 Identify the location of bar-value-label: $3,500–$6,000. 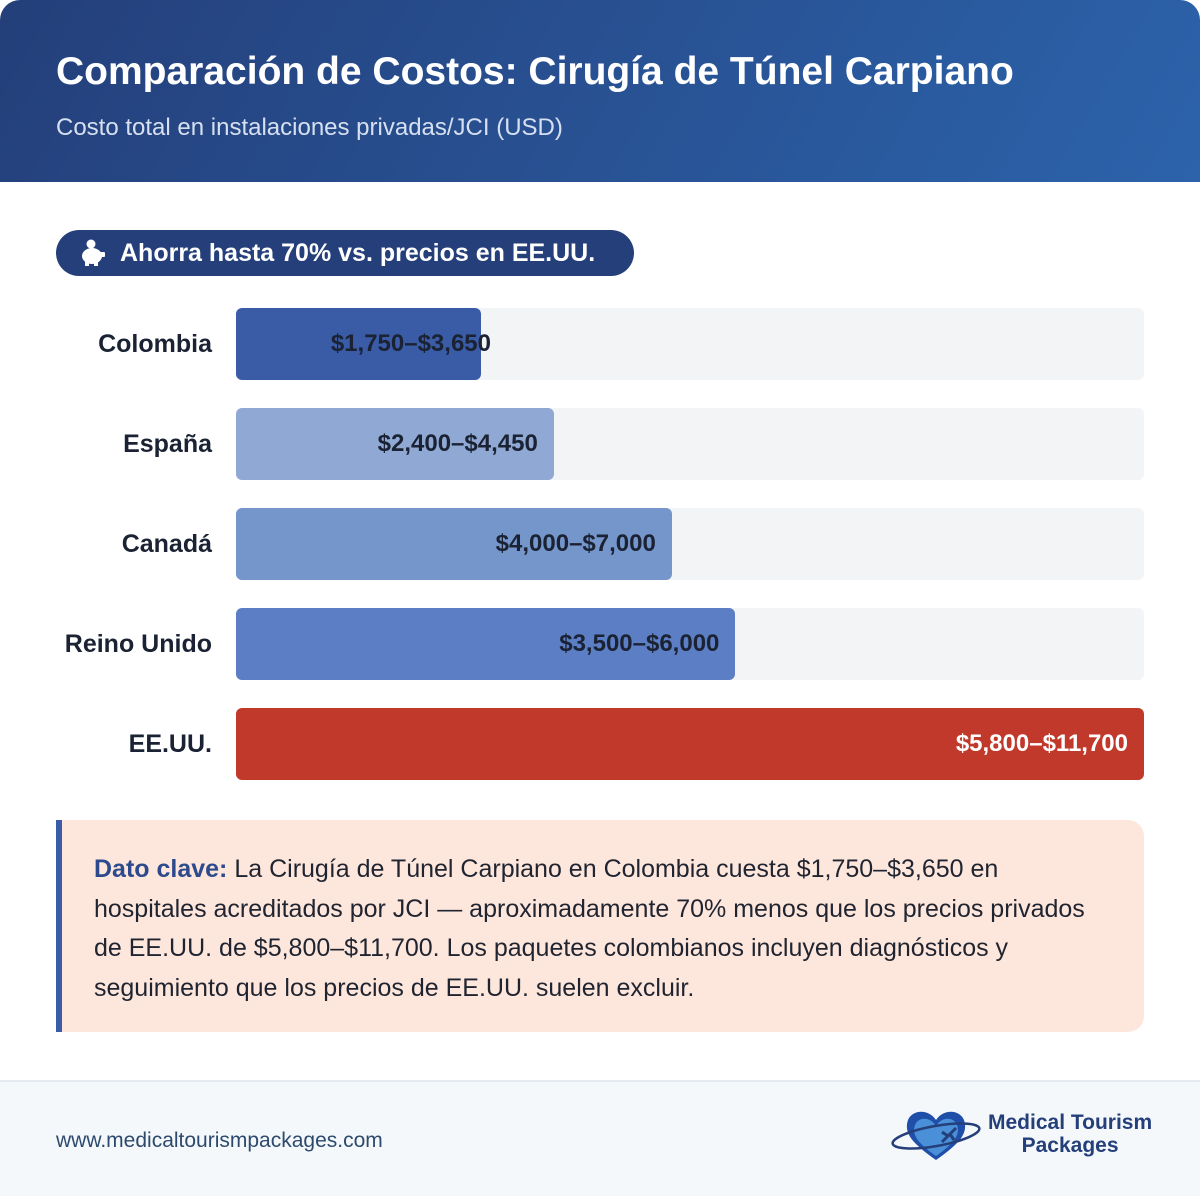
(639, 643).